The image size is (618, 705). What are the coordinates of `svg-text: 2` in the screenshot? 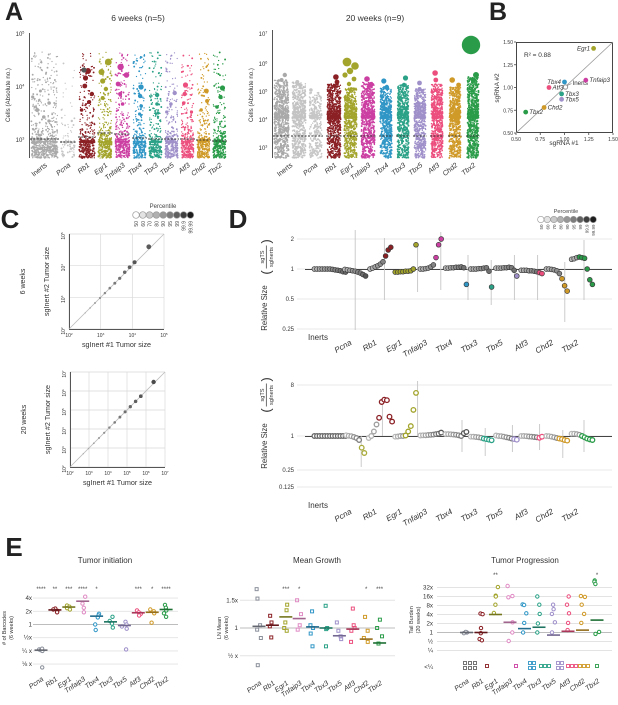 It's located at (293, 240).